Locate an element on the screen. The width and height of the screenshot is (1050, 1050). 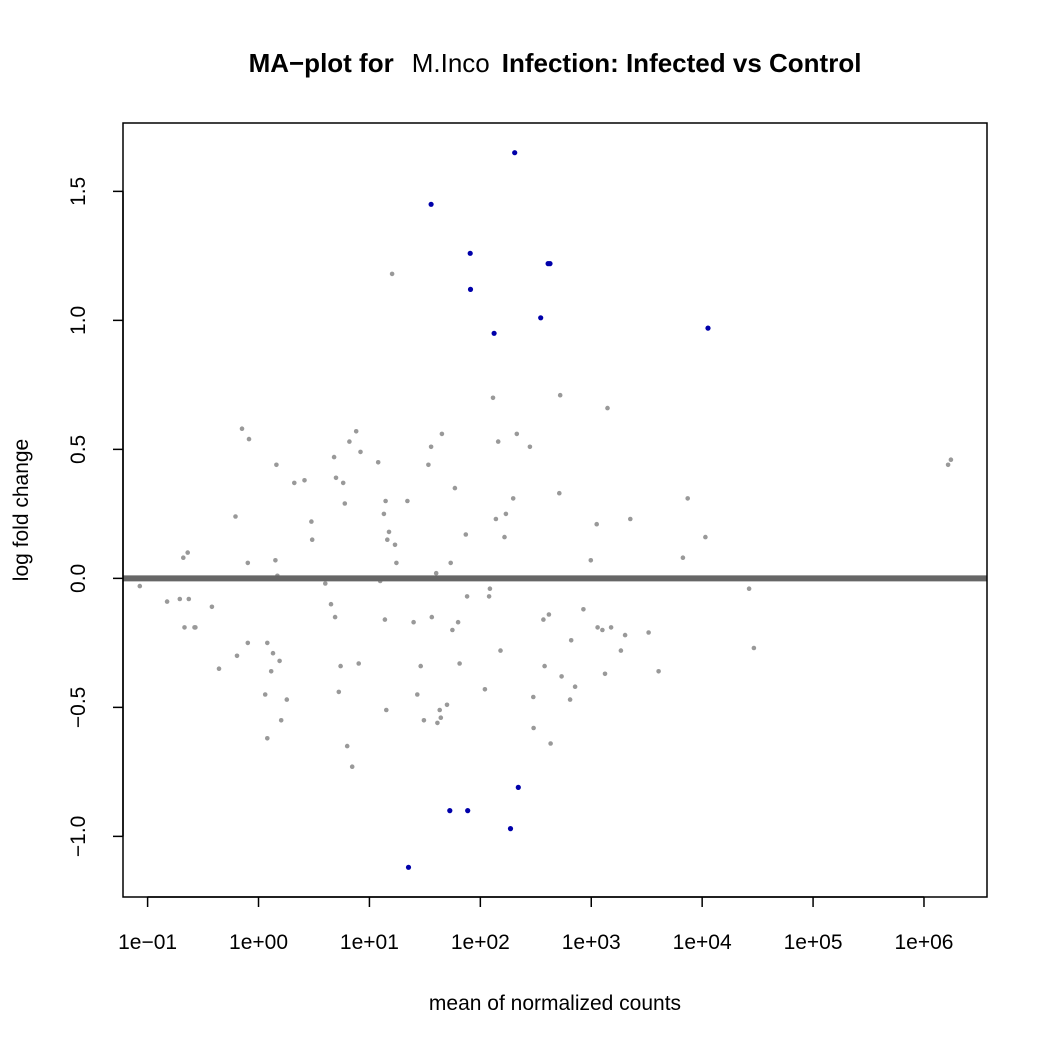
title-organism: M.Inco is located at coordinates (451, 63).